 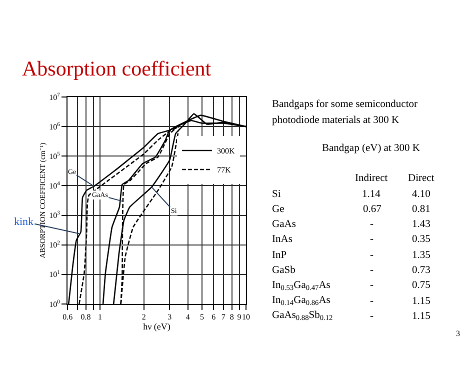 What do you see at coordinates (421, 239) in the screenshot?
I see `text: 0.35` at bounding box center [421, 239].